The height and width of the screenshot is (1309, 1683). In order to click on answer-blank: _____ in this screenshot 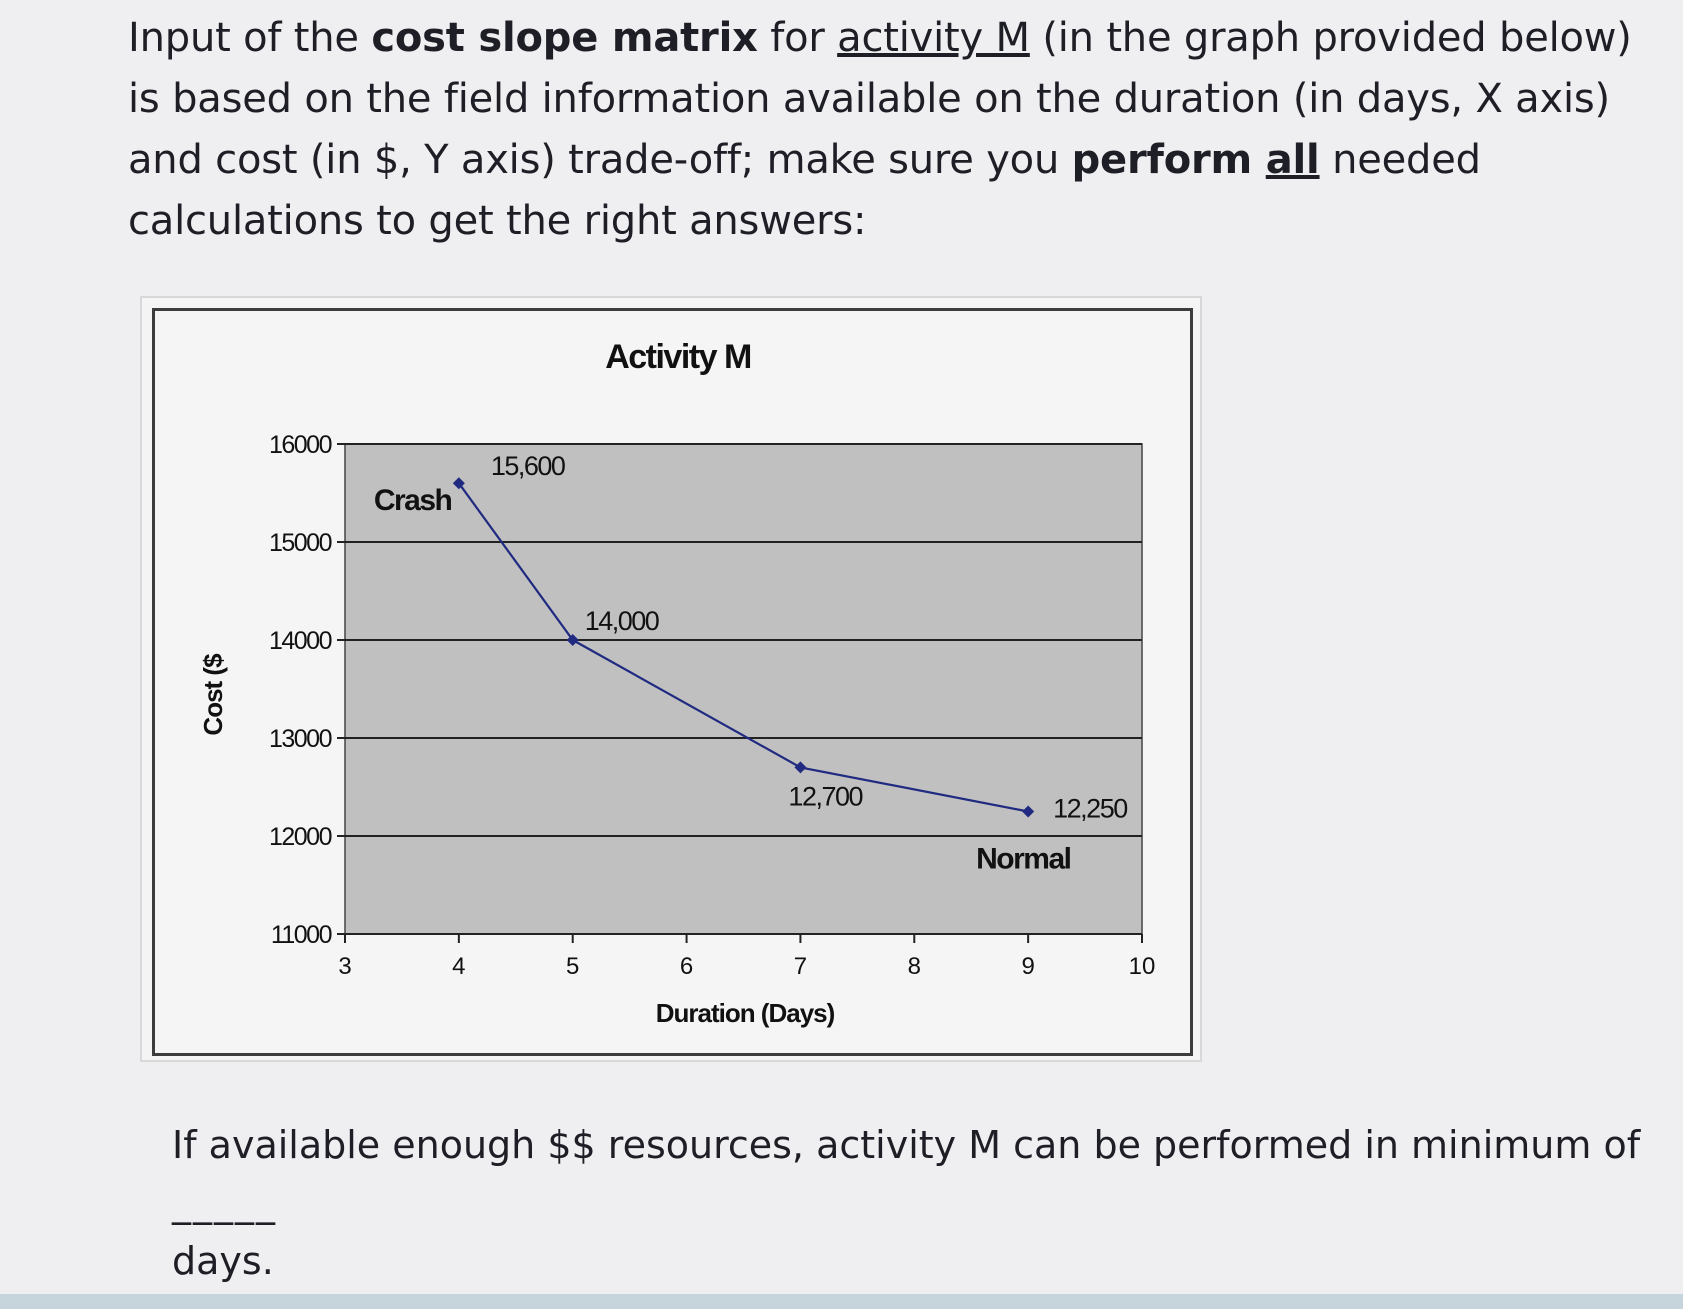, I will do `click(224, 1203)`.